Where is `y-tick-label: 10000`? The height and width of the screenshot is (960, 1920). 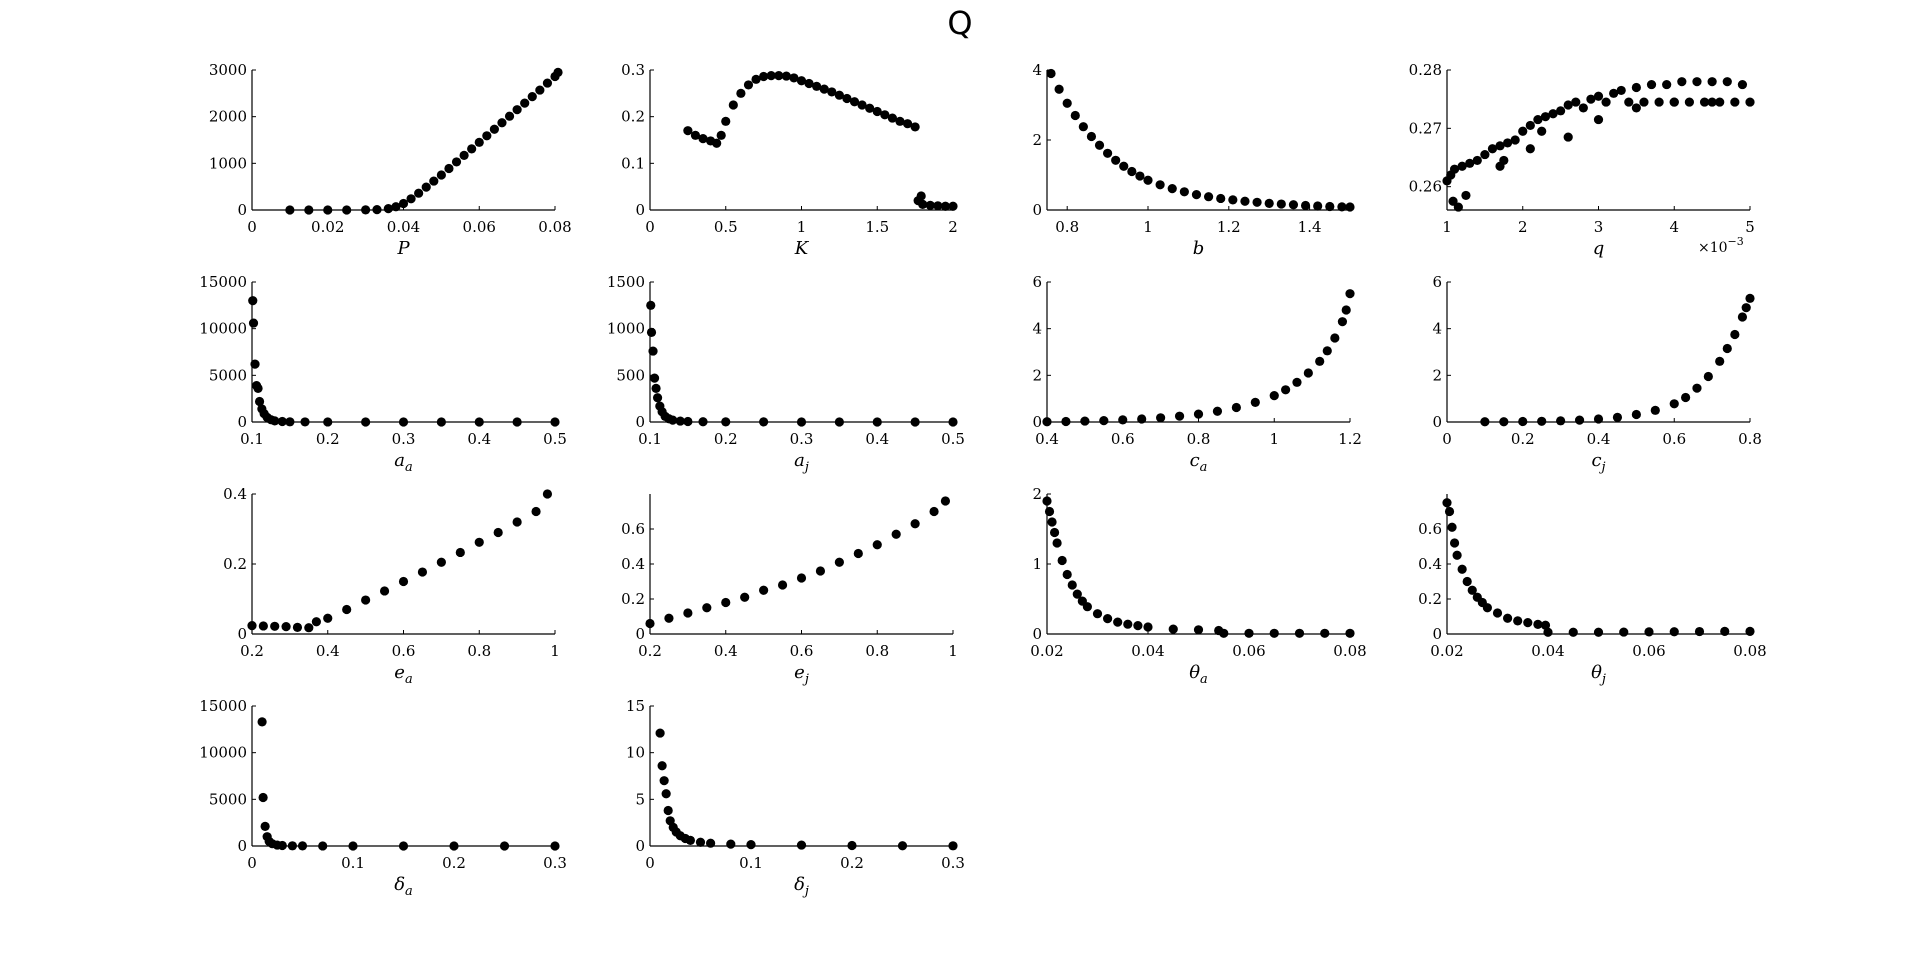 y-tick-label: 10000 is located at coordinates (223, 753).